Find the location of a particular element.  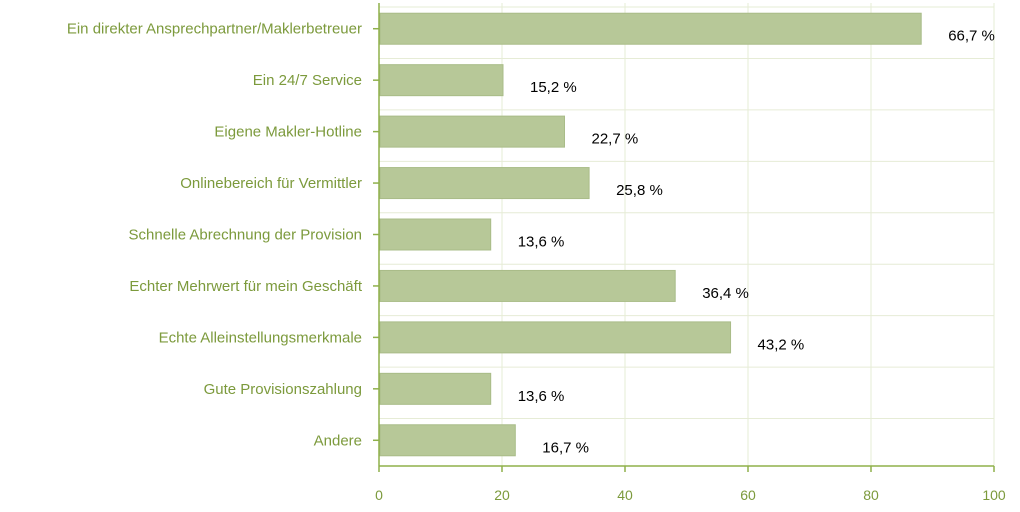

category-label: Echte Alleinstellungsmerkmale is located at coordinates (260, 337).